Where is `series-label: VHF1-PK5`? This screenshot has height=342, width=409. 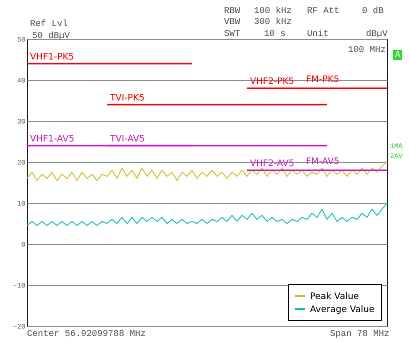 series-label: VHF1-PK5 is located at coordinates (52, 57).